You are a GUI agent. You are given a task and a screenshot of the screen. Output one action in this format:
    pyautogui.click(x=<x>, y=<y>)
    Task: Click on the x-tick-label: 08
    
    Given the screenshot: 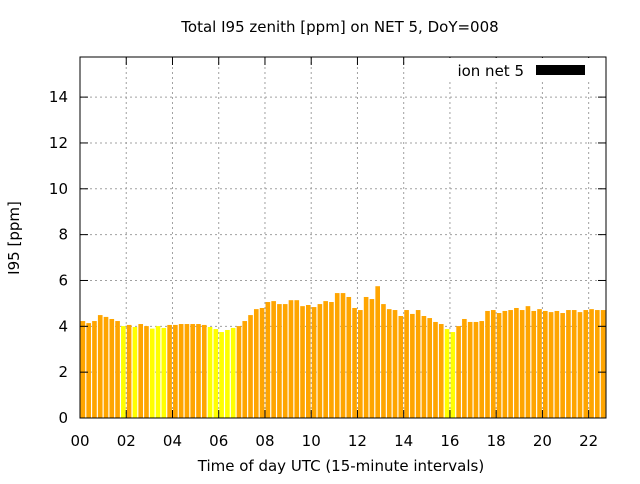 What is the action you would take?
    pyautogui.click(x=264, y=441)
    